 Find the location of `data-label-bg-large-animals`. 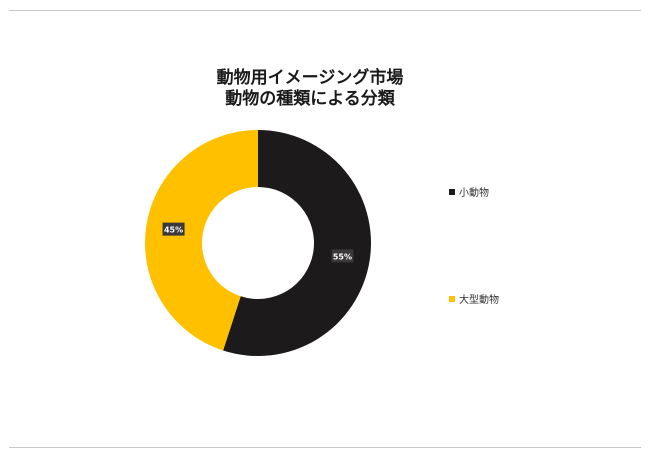

data-label-bg-large-animals is located at coordinates (173, 229).